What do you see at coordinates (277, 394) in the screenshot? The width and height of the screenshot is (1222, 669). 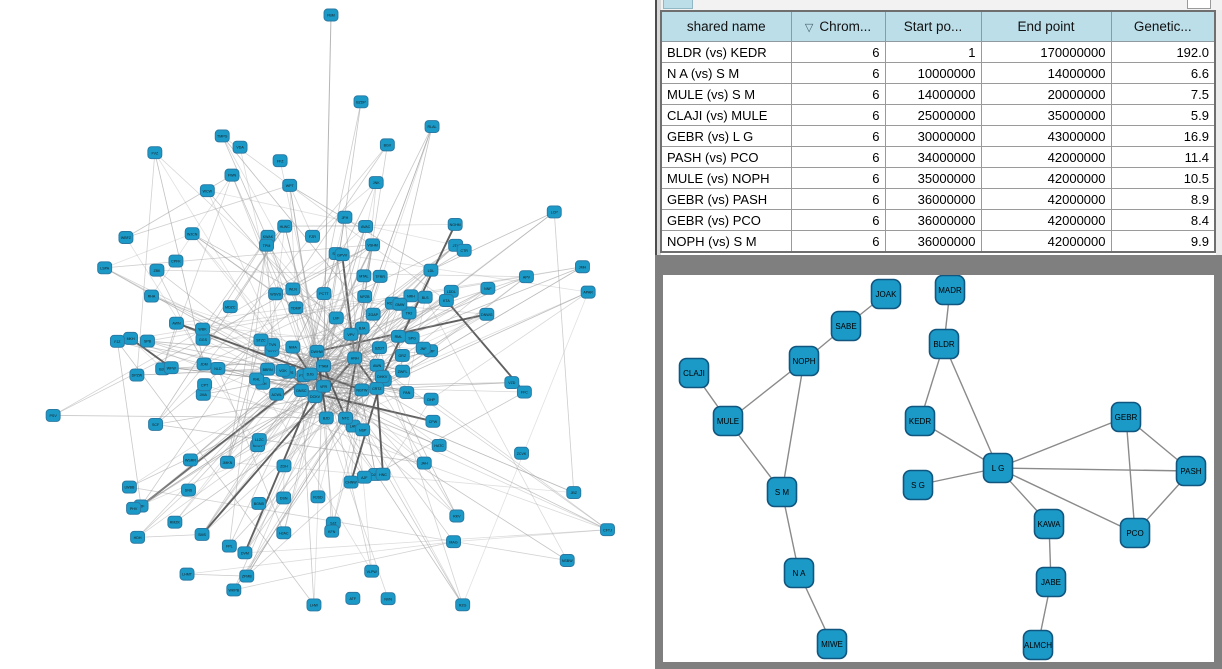 I see `network-node: ACWL` at bounding box center [277, 394].